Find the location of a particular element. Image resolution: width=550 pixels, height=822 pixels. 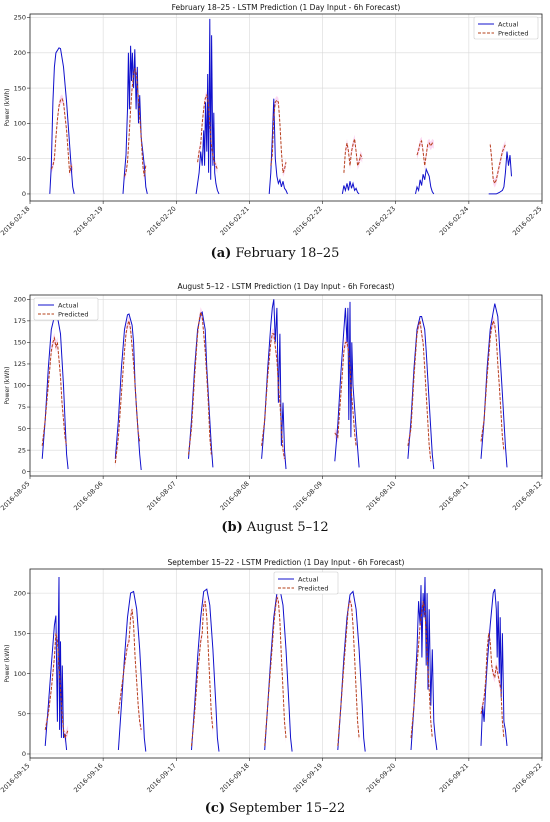

caption-a: (a) February 18–25 is located at coordinates (275, 253).